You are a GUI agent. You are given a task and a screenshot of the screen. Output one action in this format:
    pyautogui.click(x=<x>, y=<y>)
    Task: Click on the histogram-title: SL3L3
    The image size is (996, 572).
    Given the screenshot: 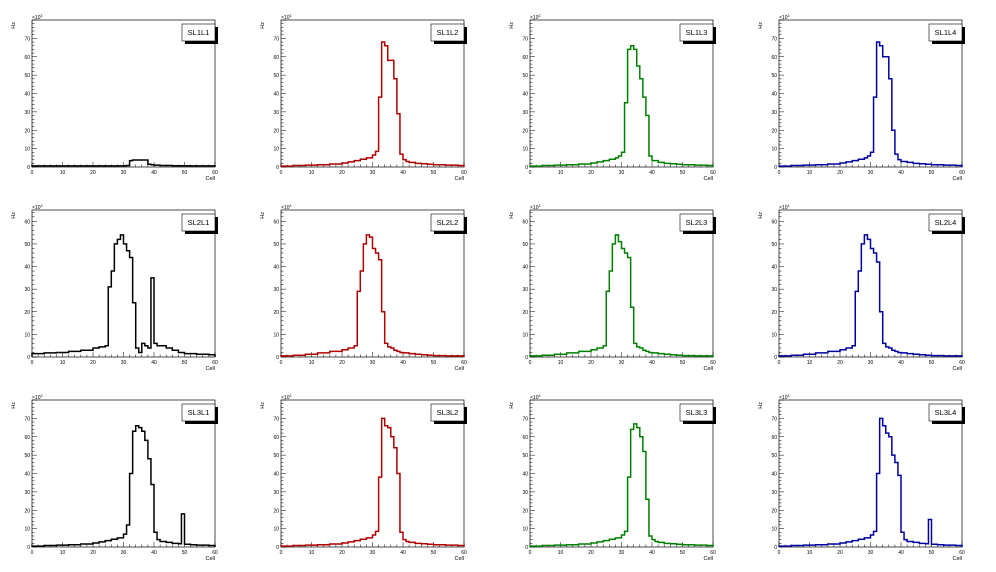 What is the action you would take?
    pyautogui.click(x=697, y=412)
    